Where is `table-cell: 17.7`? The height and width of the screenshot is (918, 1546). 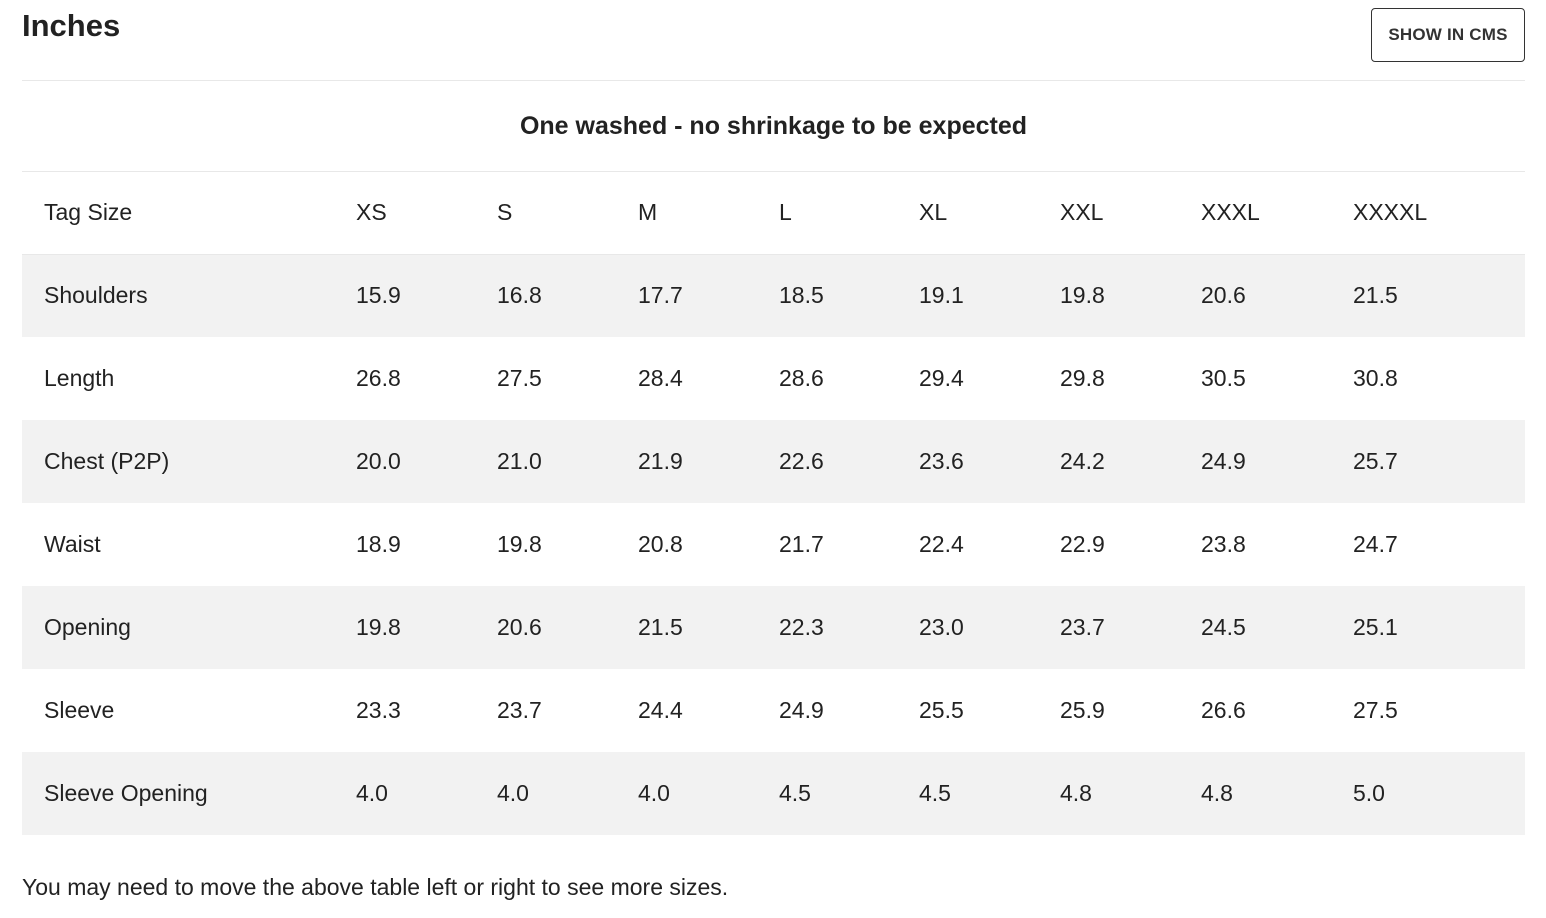
table-cell: 17.7 is located at coordinates (660, 295).